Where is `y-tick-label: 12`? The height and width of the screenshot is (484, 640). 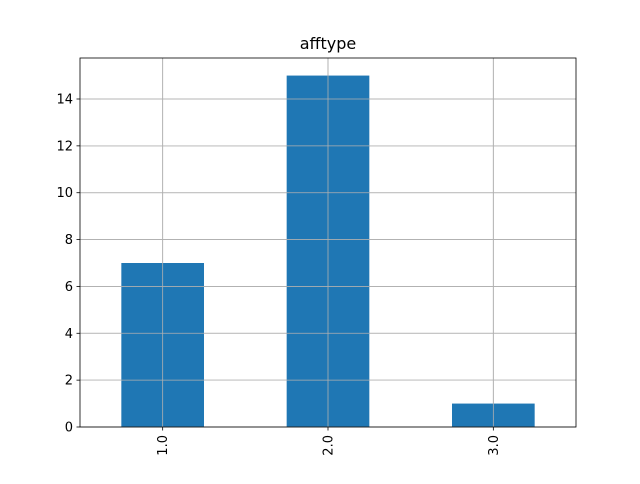
y-tick-label: 12 is located at coordinates (64, 146).